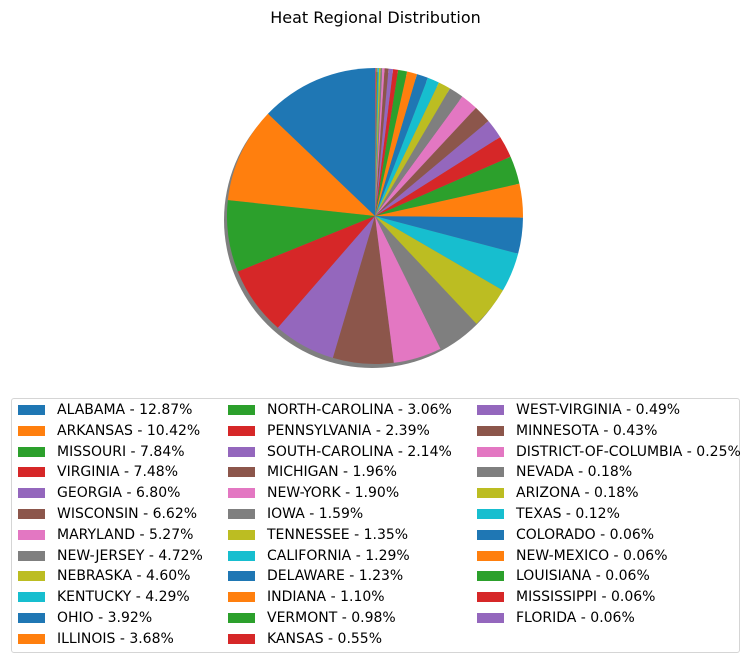 The image size is (751, 663). Describe the element at coordinates (121, 451) in the screenshot. I see `legend-label: MISSOURI - 7.84%` at that location.